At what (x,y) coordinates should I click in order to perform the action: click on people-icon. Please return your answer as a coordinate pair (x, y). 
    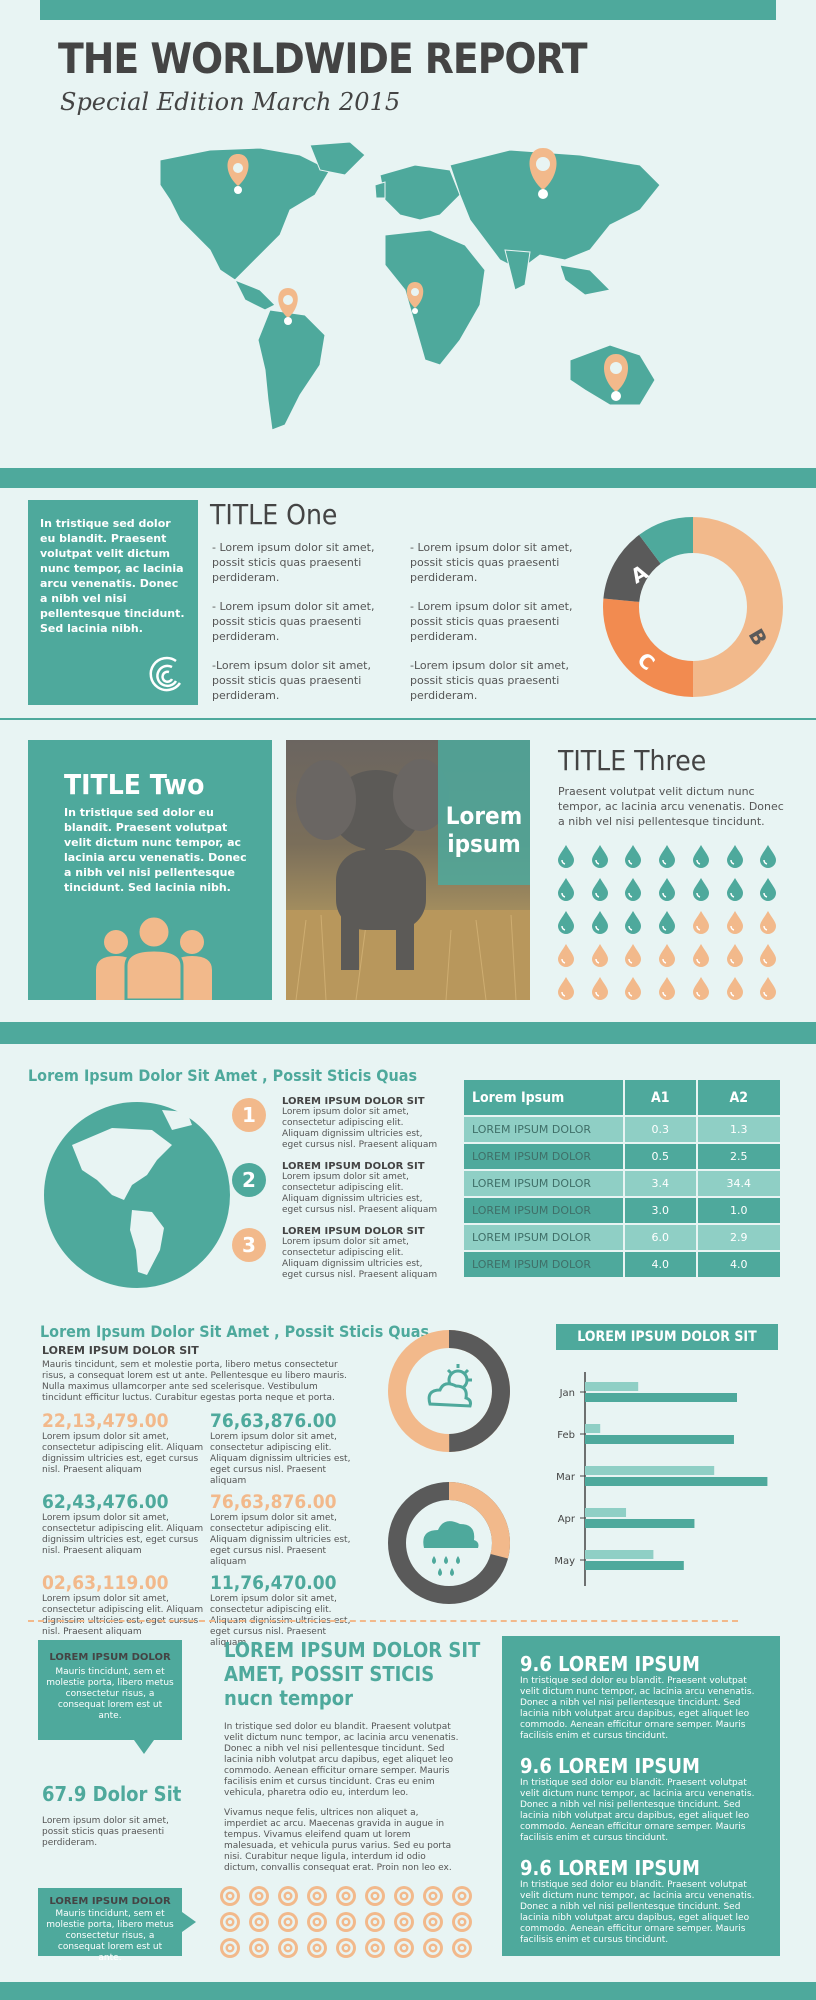
    Looking at the image, I should click on (154, 957).